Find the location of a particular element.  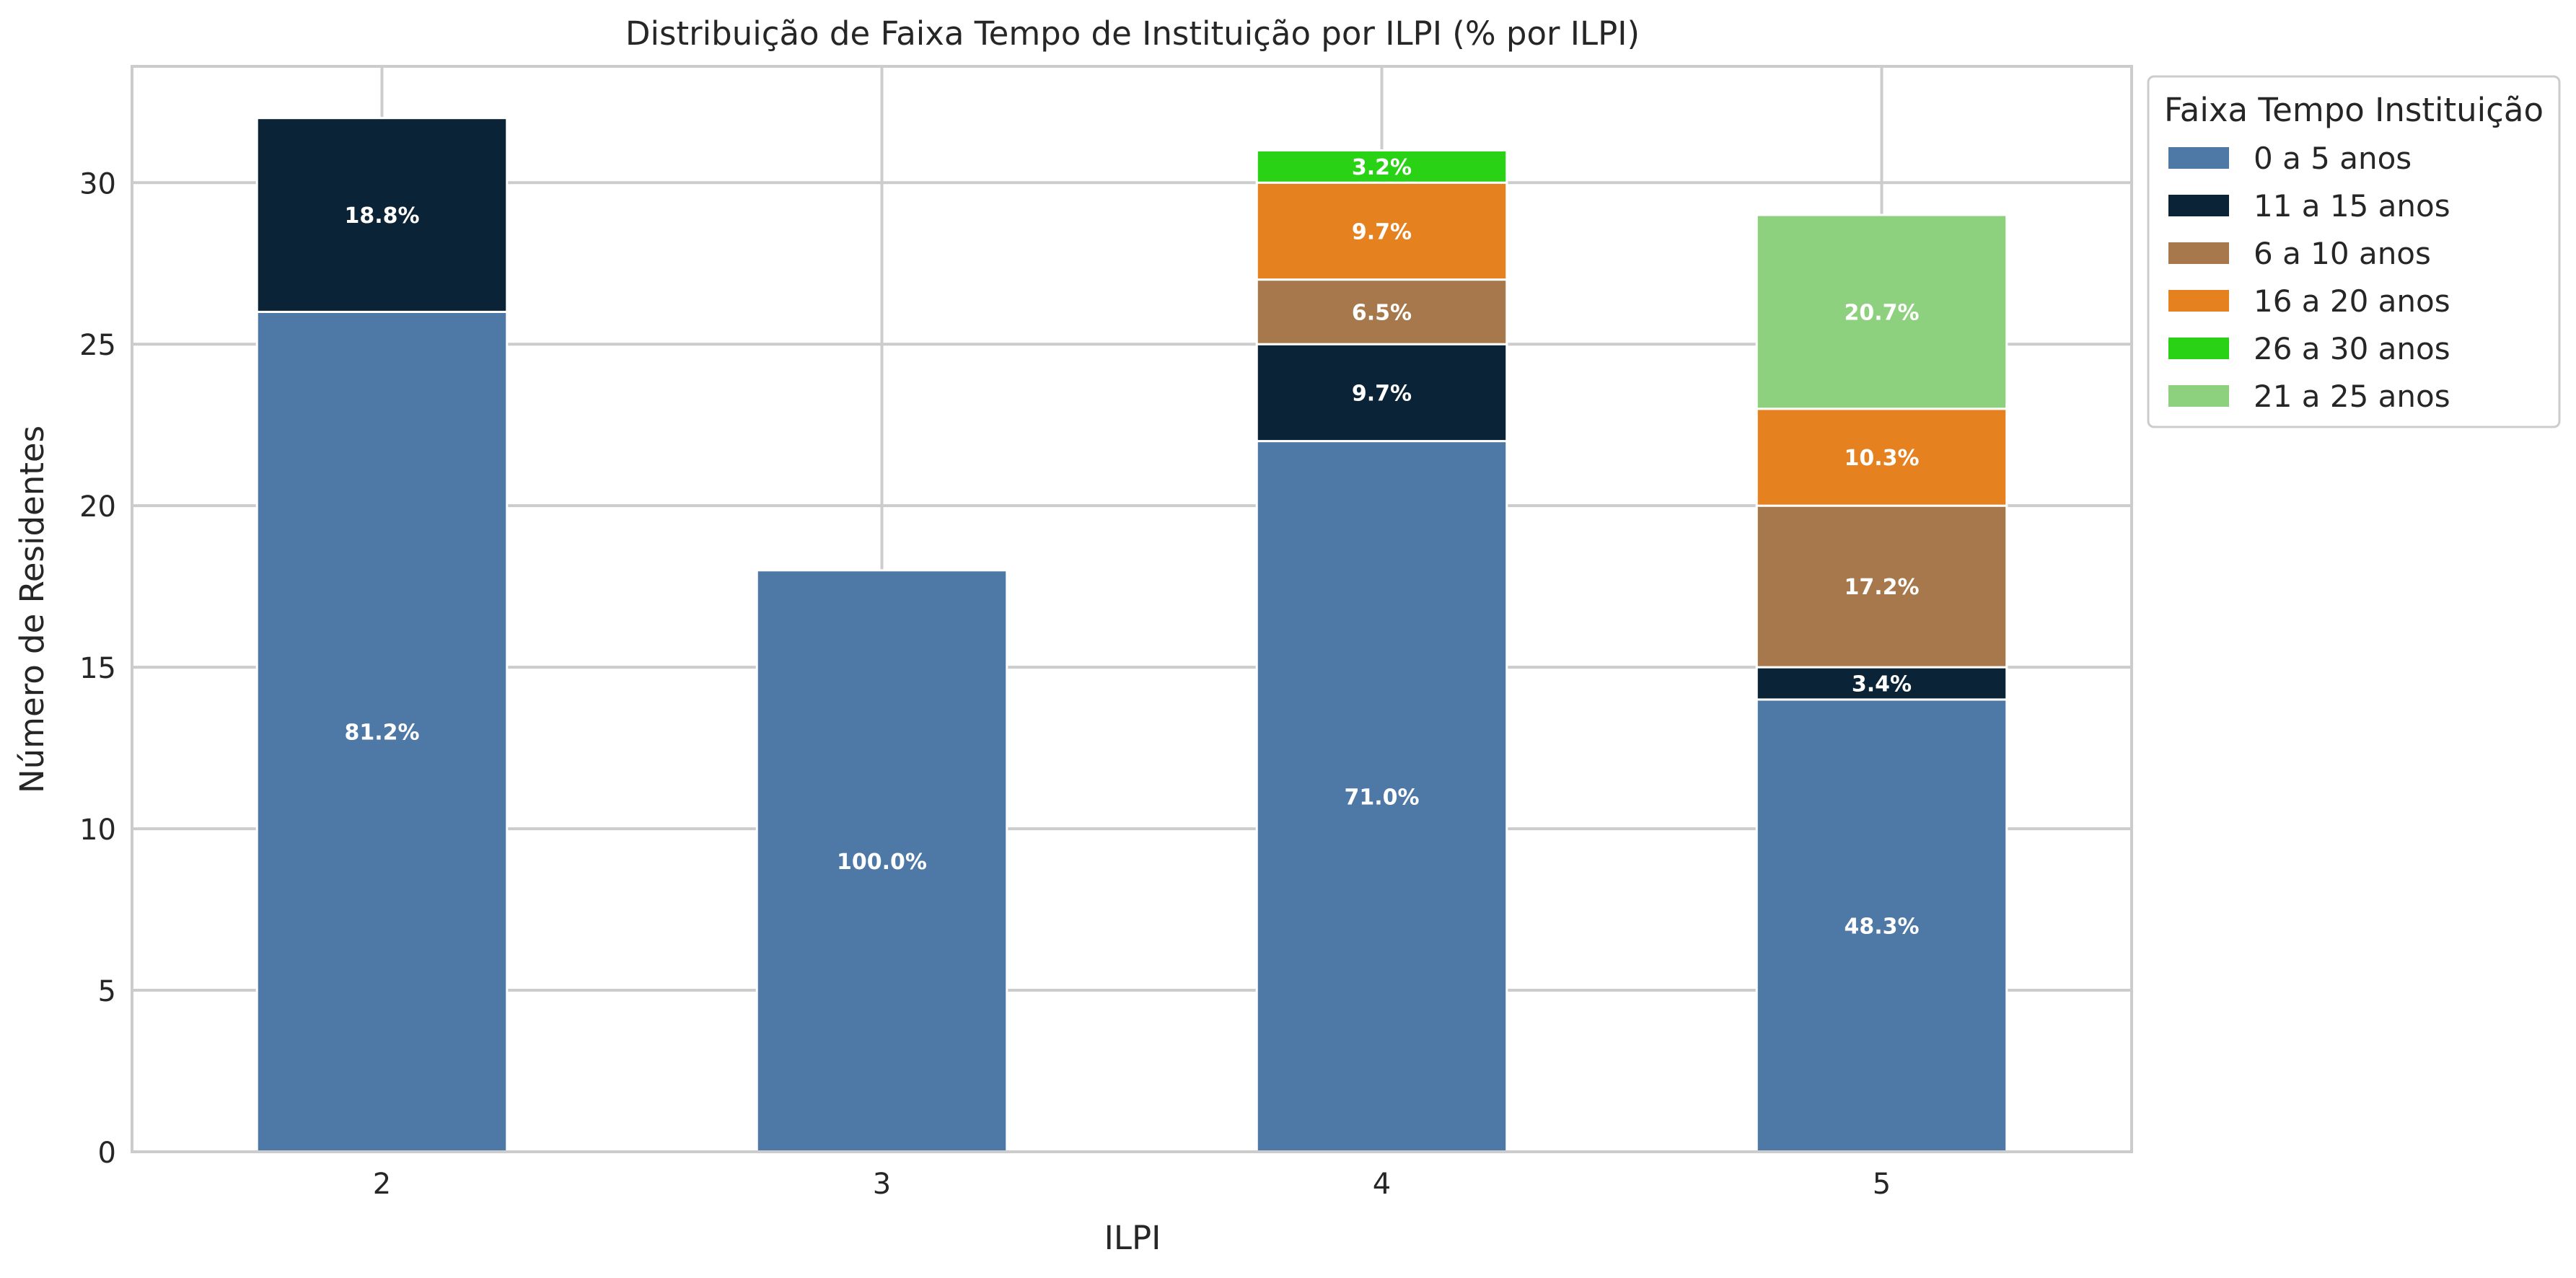

bar-value-label: 18.8% is located at coordinates (381, 216).